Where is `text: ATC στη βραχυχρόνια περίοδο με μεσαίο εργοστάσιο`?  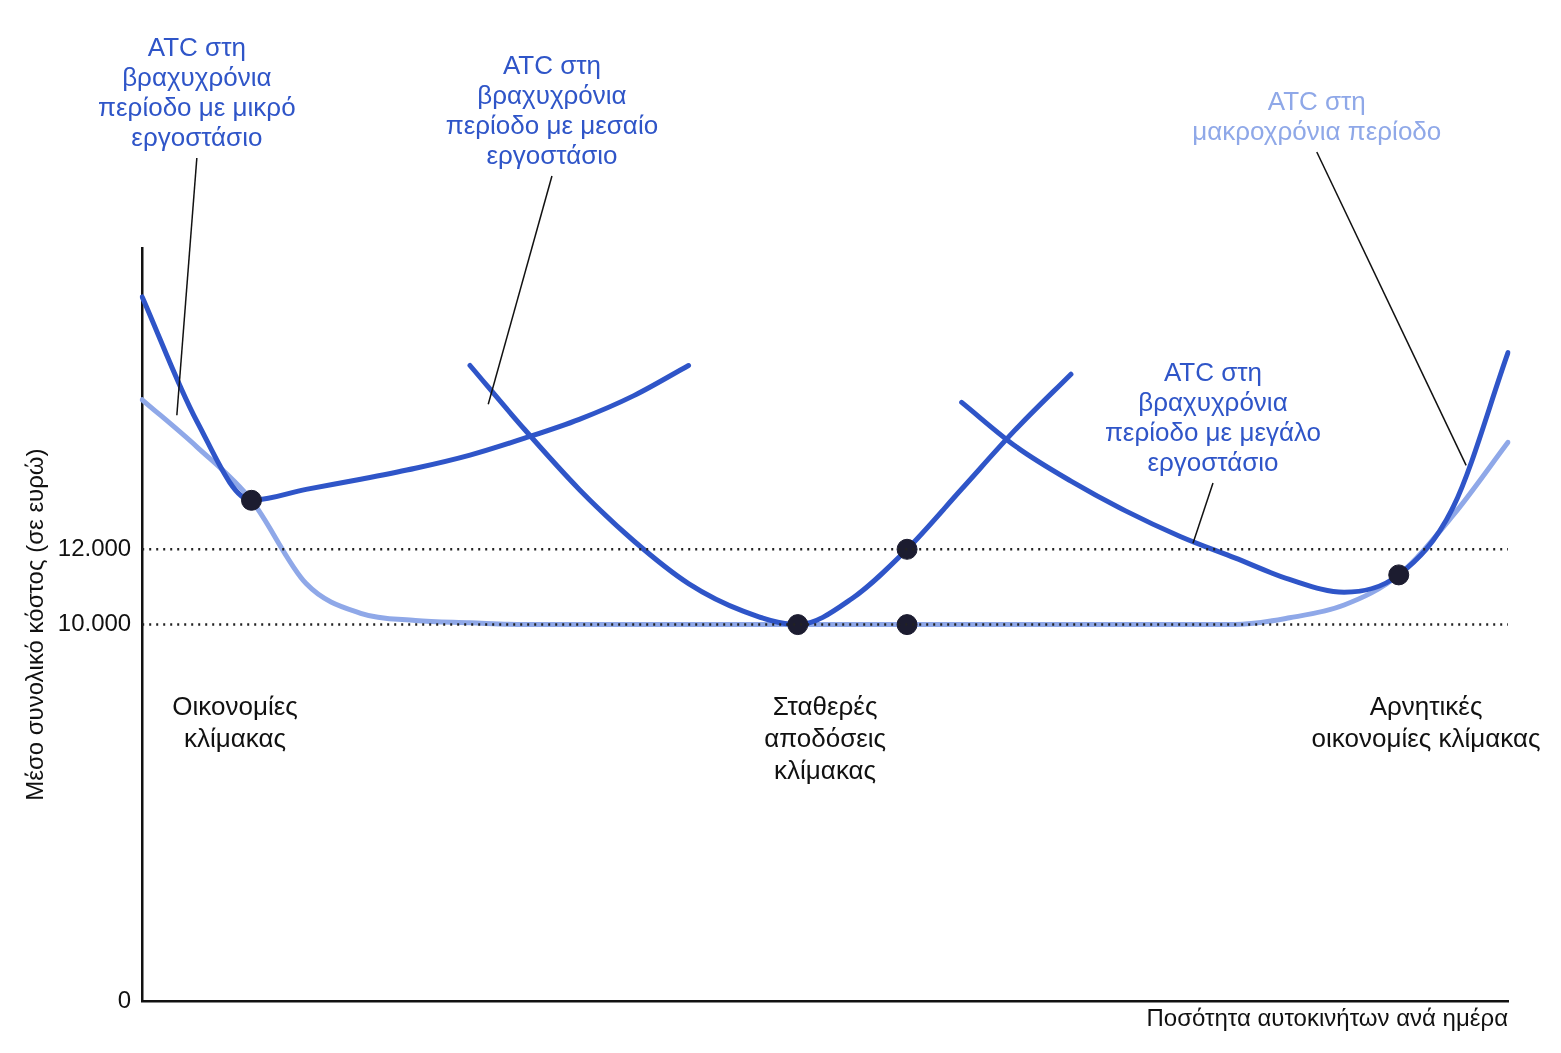 text: ATC στη βραχυχρόνια περίοδο με μεσαίο εργοστάσιο is located at coordinates (552, 110).